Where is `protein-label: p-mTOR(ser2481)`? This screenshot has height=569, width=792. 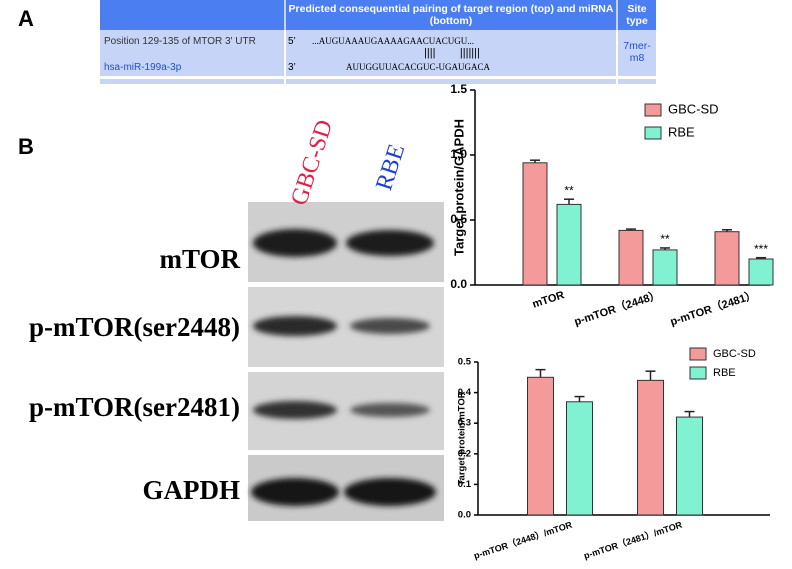 protein-label: p-mTOR(ser2481) is located at coordinates (134, 407).